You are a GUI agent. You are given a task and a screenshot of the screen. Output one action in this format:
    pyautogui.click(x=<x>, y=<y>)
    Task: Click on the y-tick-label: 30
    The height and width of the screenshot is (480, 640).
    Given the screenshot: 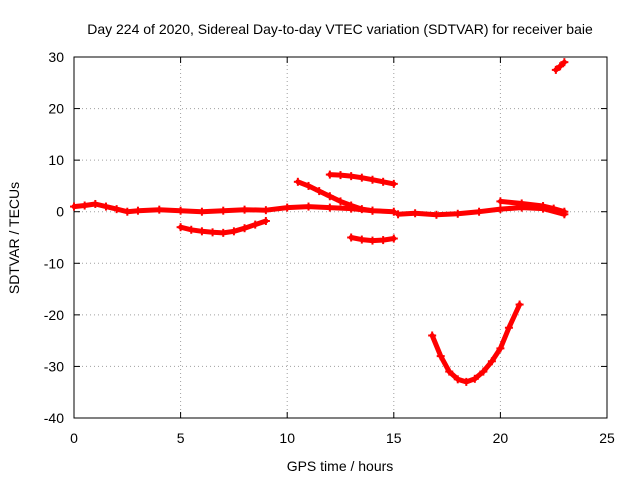 What is the action you would take?
    pyautogui.click(x=56, y=57)
    